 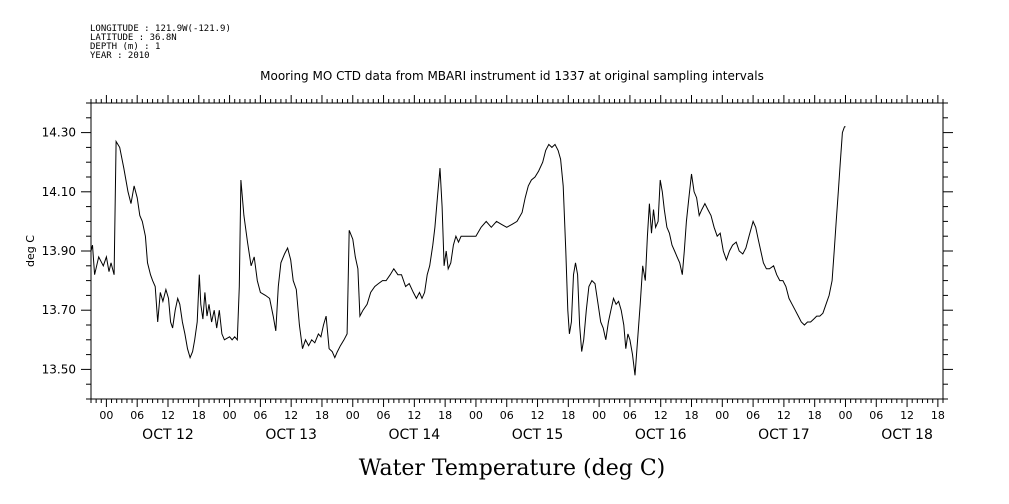 What do you see at coordinates (291, 435) in the screenshot?
I see `x-day-label: OCT 13` at bounding box center [291, 435].